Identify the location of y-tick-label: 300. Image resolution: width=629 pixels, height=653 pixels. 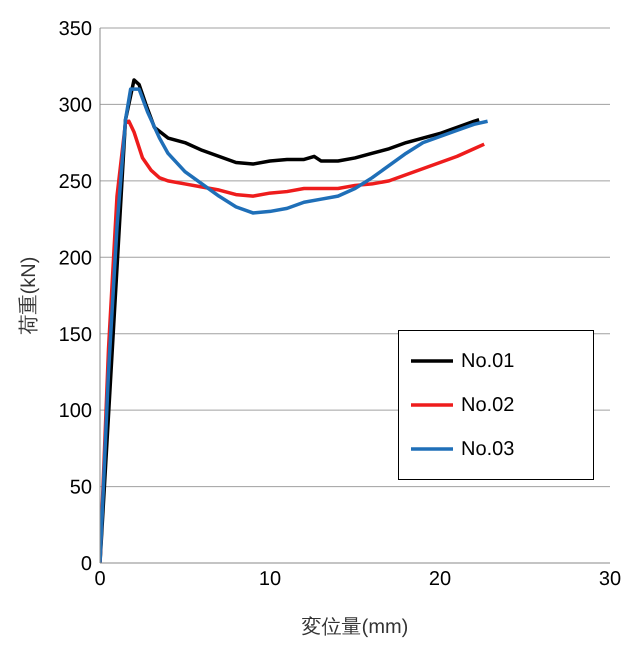
(75, 105).